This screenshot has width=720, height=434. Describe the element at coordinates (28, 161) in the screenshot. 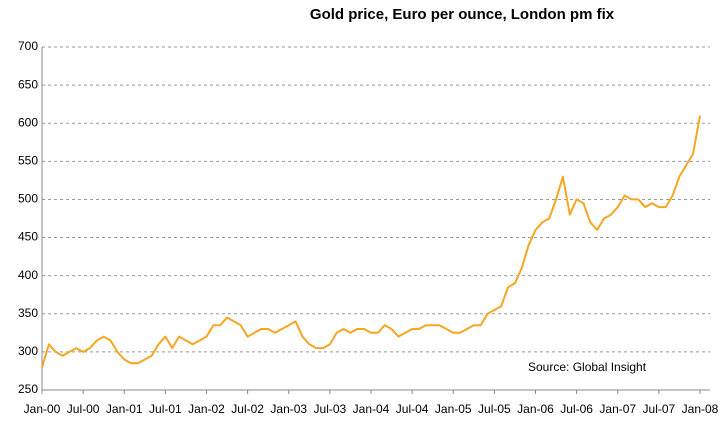

I see `y-tick-label: 550` at that location.